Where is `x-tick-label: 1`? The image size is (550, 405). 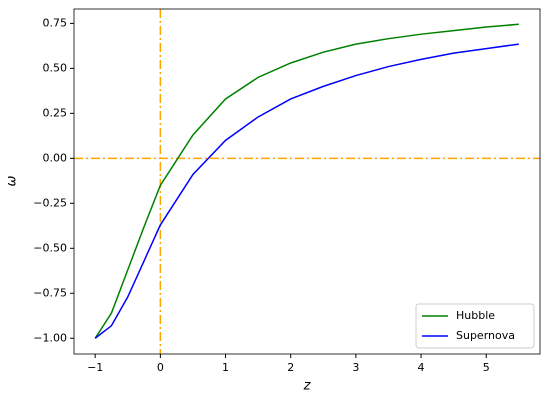 x-tick-label: 1 is located at coordinates (225, 367).